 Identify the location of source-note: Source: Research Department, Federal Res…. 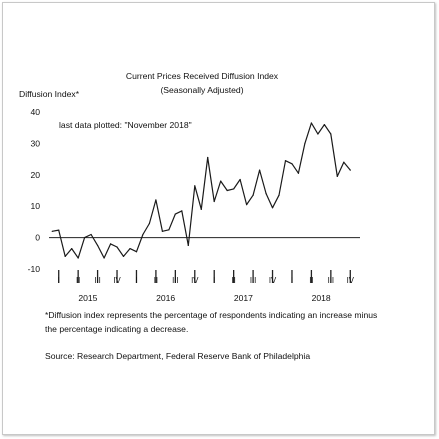
(177, 356).